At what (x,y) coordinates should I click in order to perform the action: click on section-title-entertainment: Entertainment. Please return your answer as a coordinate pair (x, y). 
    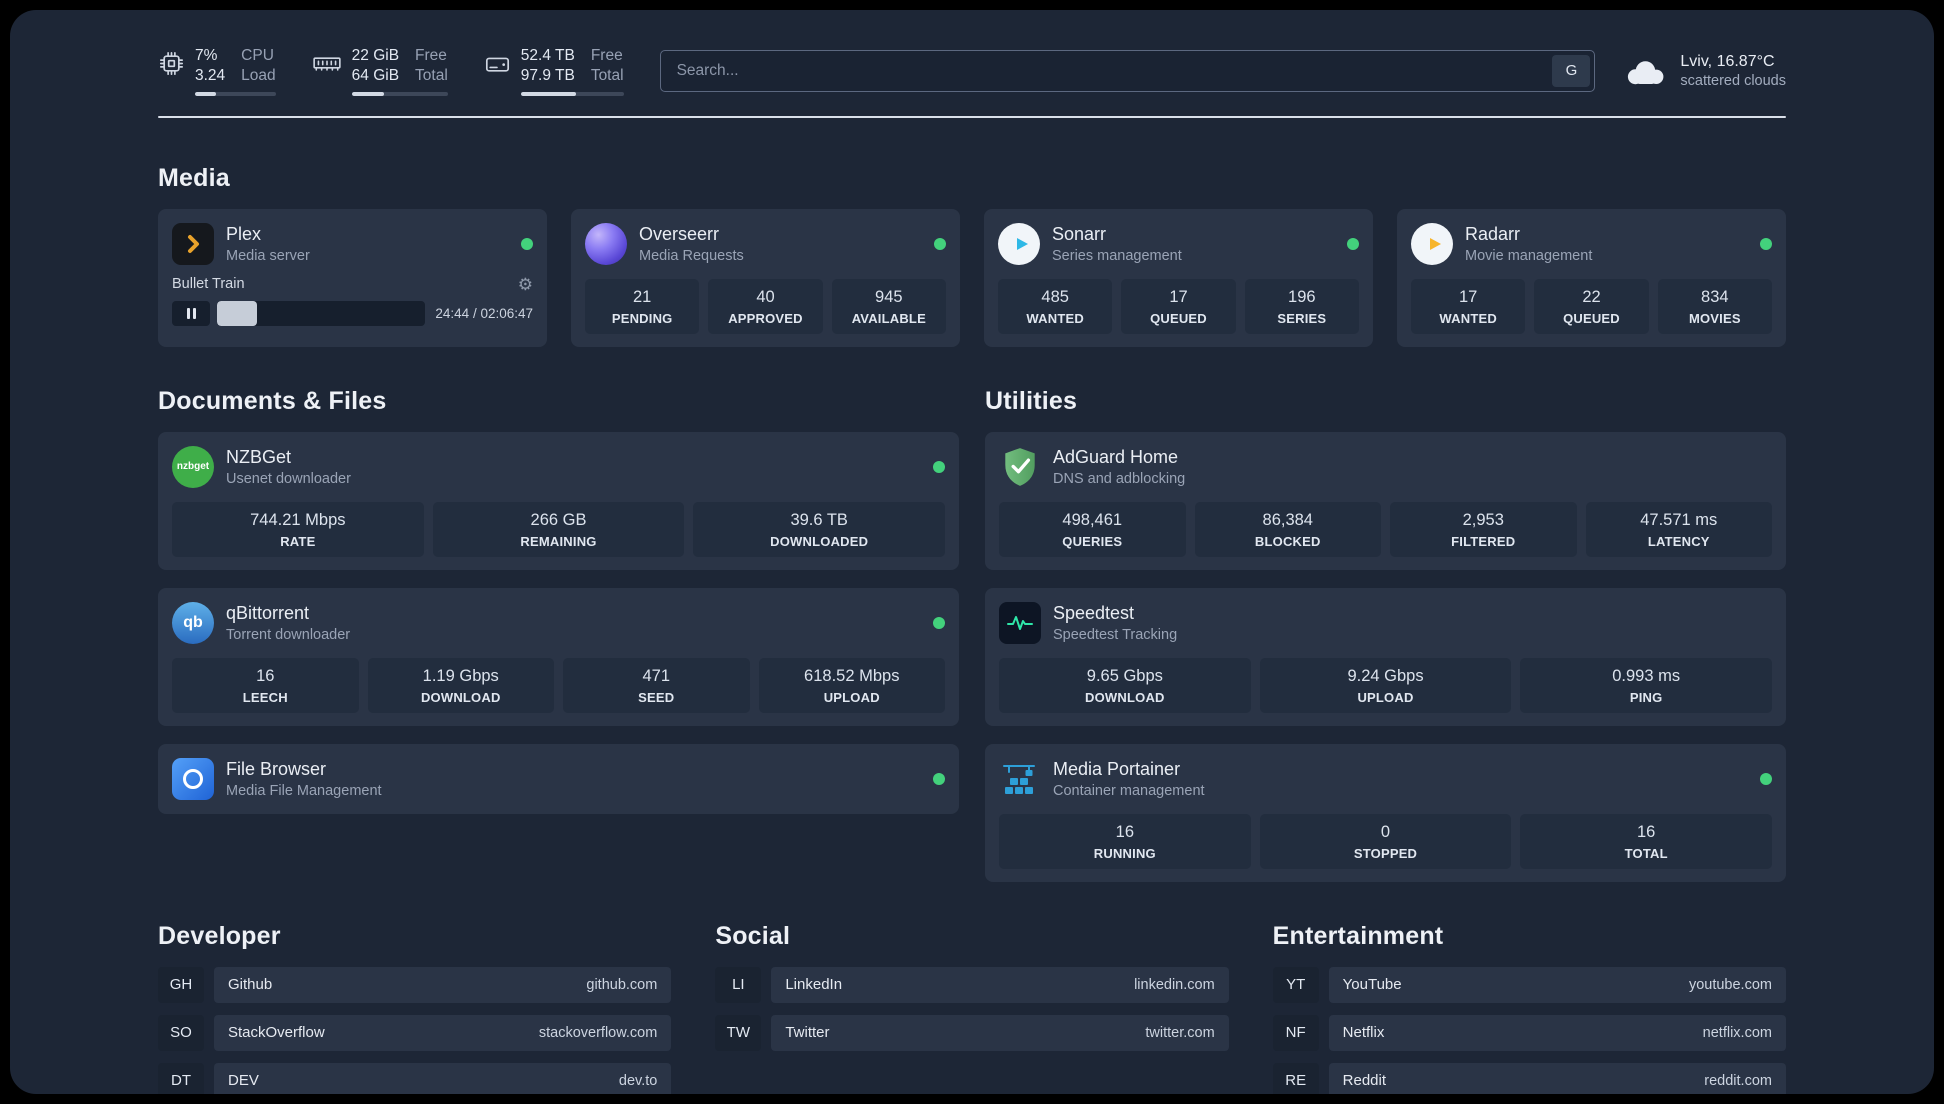
    Looking at the image, I should click on (1358, 935).